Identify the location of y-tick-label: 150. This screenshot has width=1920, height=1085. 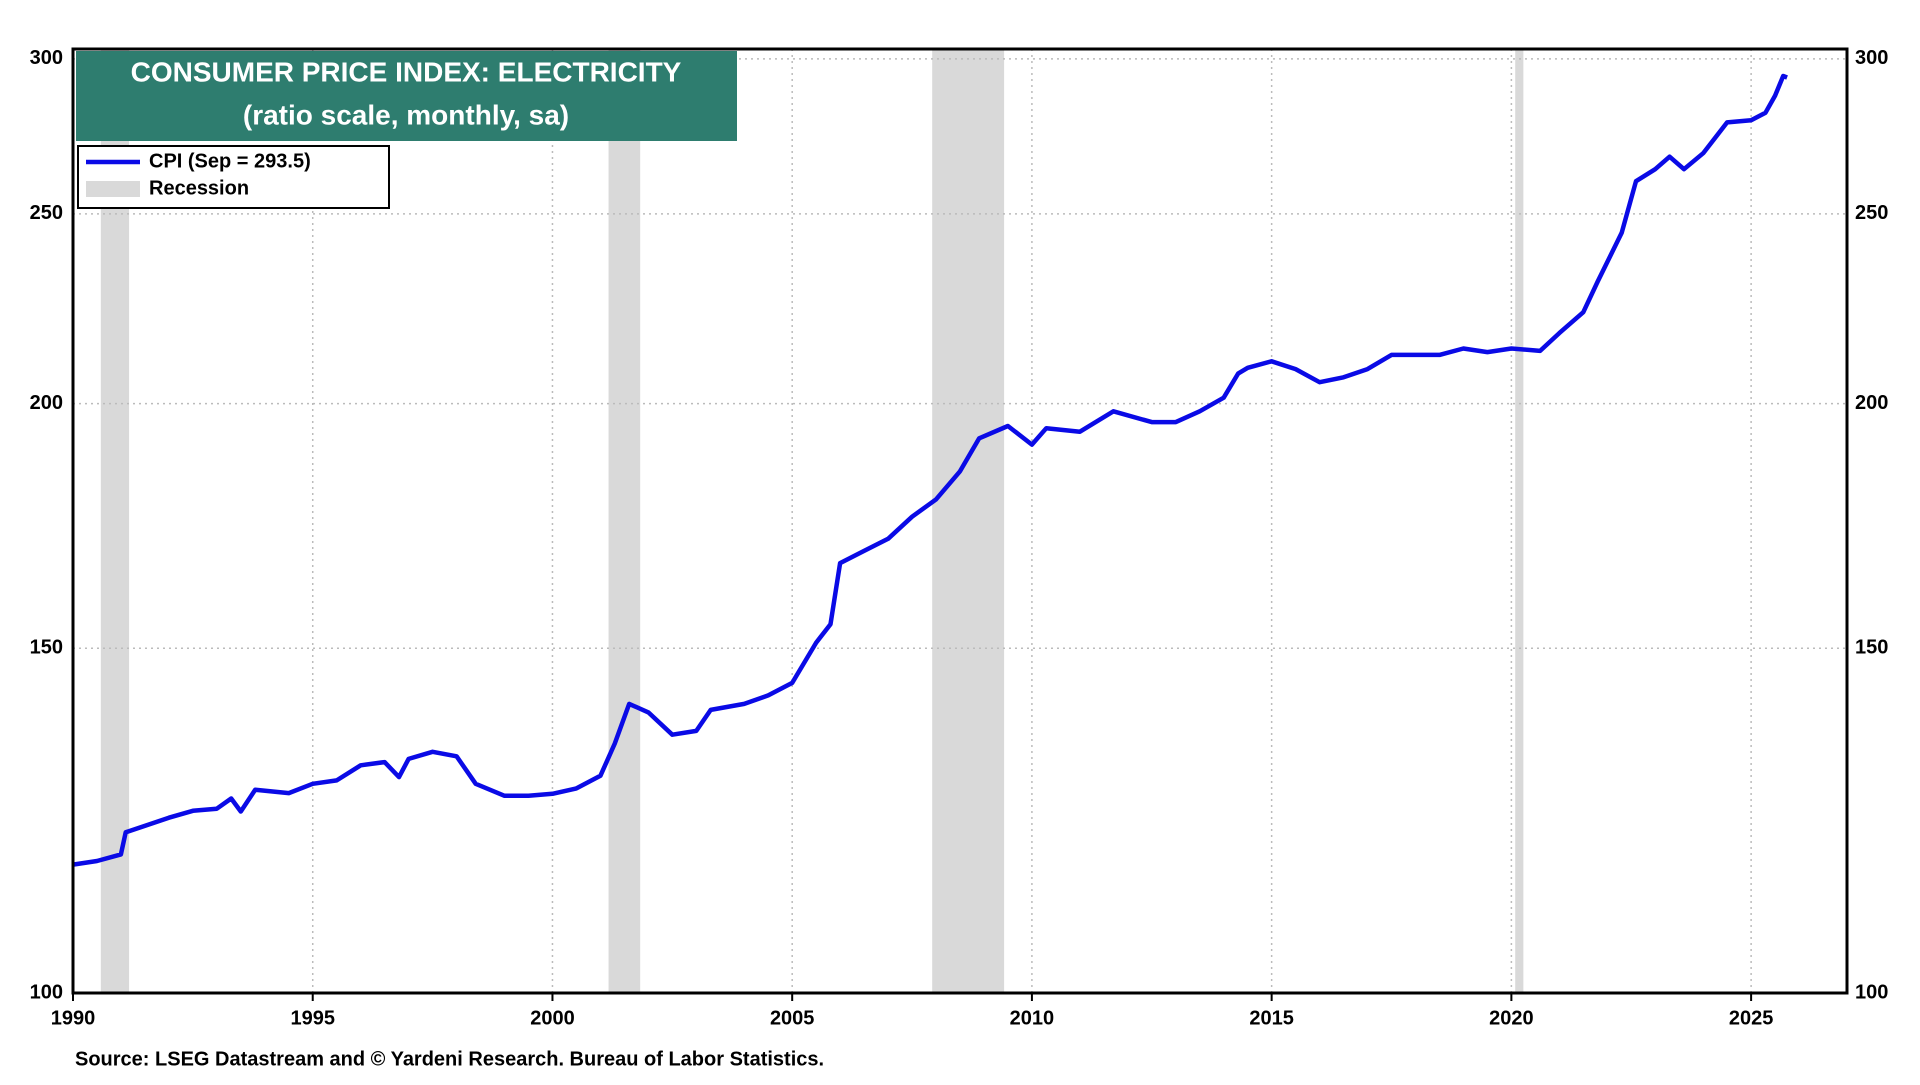
(46, 648).